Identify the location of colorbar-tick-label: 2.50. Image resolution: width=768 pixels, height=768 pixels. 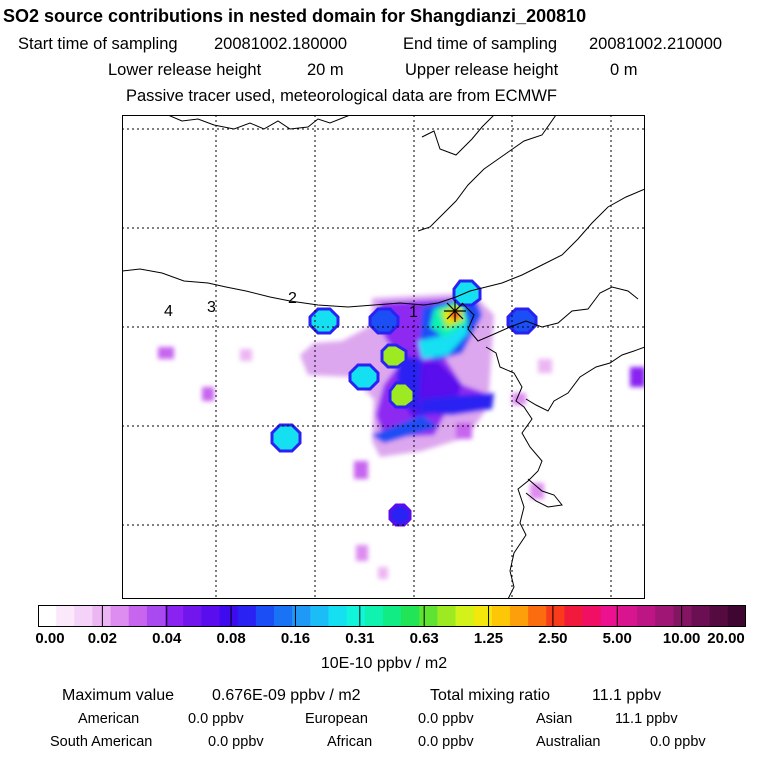
(553, 638).